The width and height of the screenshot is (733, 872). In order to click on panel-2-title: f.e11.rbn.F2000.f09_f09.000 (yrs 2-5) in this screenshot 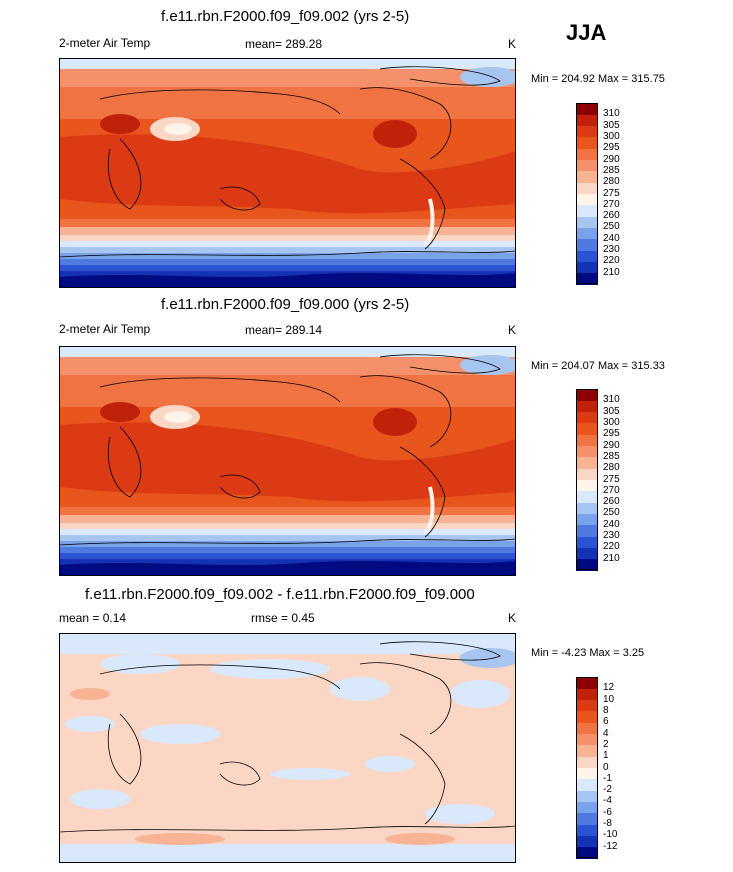, I will do `click(285, 304)`.